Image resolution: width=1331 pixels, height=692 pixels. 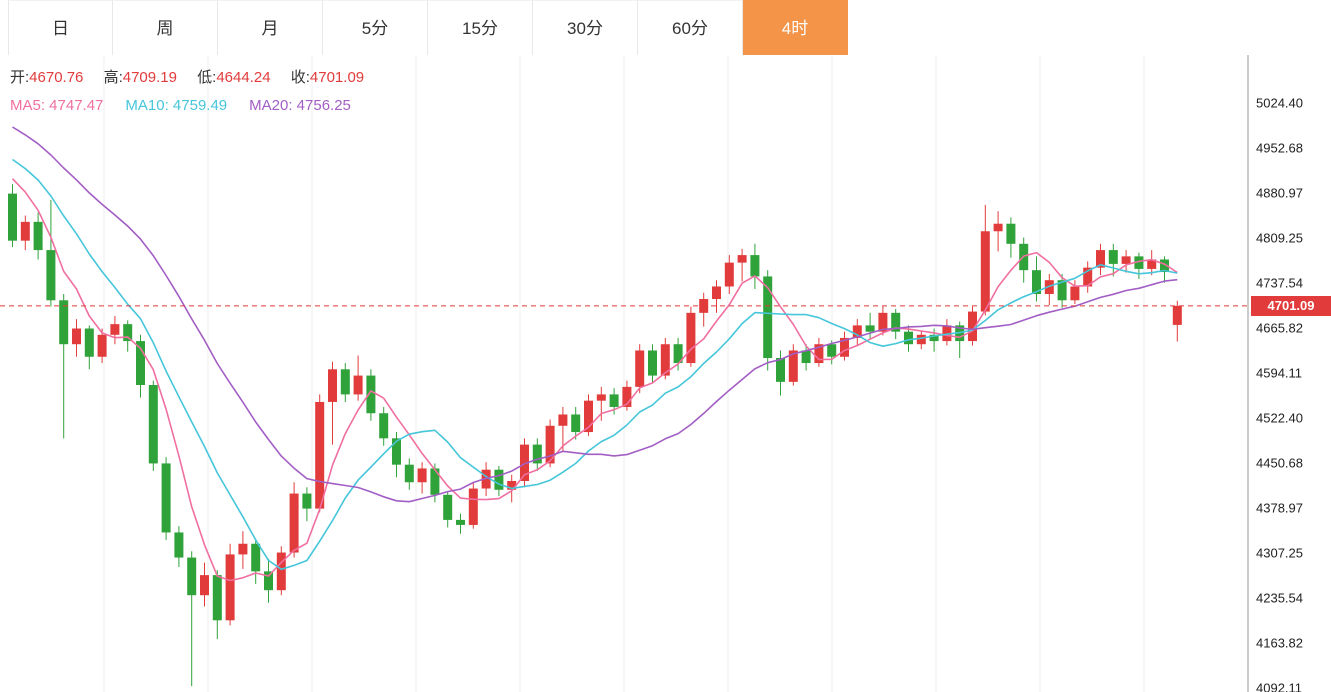 What do you see at coordinates (795, 27) in the screenshot?
I see `tab-4时: 4时` at bounding box center [795, 27].